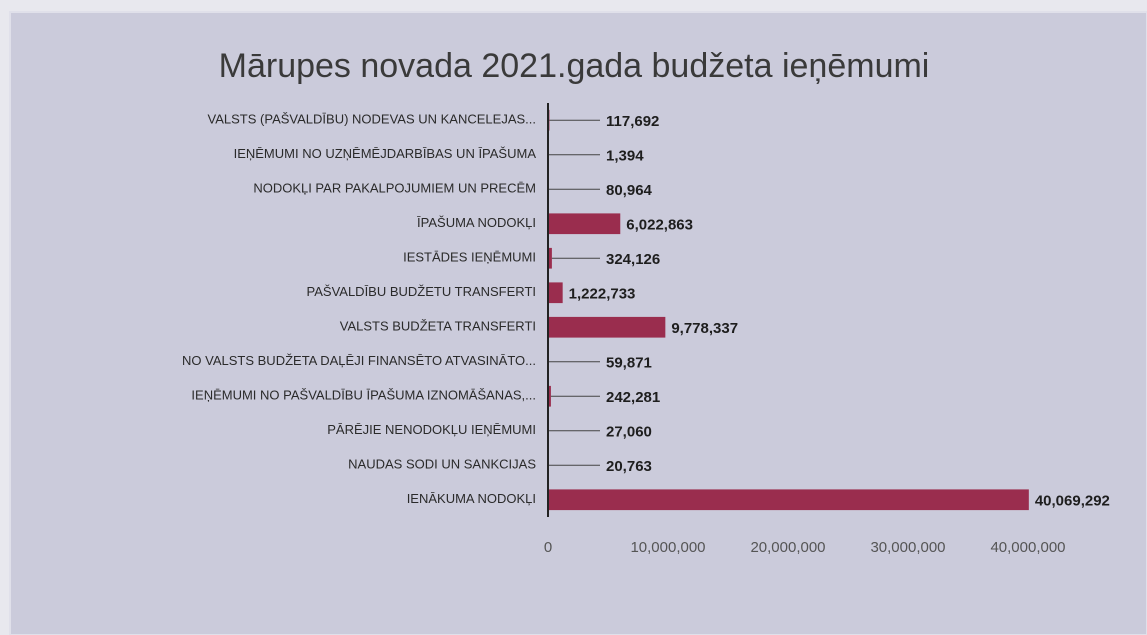 The image size is (1147, 635). What do you see at coordinates (787, 547) in the screenshot?
I see `x-tick-label: 20,000,000` at bounding box center [787, 547].